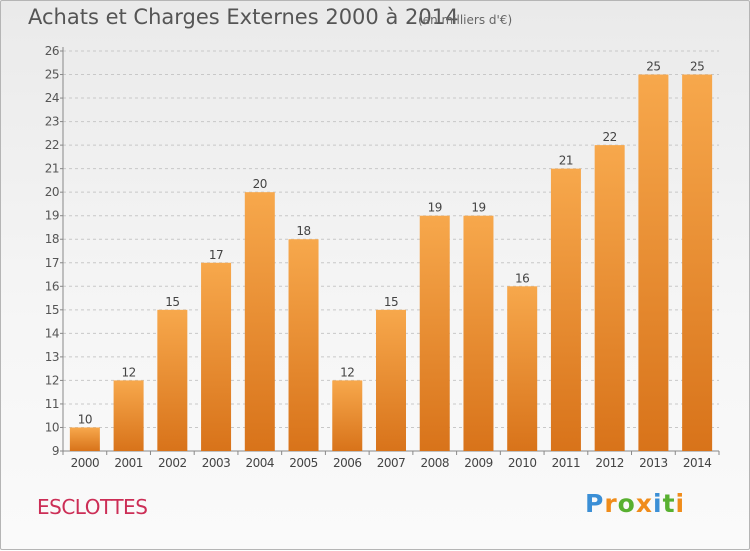 The width and height of the screenshot is (750, 551). What do you see at coordinates (644, 503) in the screenshot?
I see `brand-letter: x` at bounding box center [644, 503].